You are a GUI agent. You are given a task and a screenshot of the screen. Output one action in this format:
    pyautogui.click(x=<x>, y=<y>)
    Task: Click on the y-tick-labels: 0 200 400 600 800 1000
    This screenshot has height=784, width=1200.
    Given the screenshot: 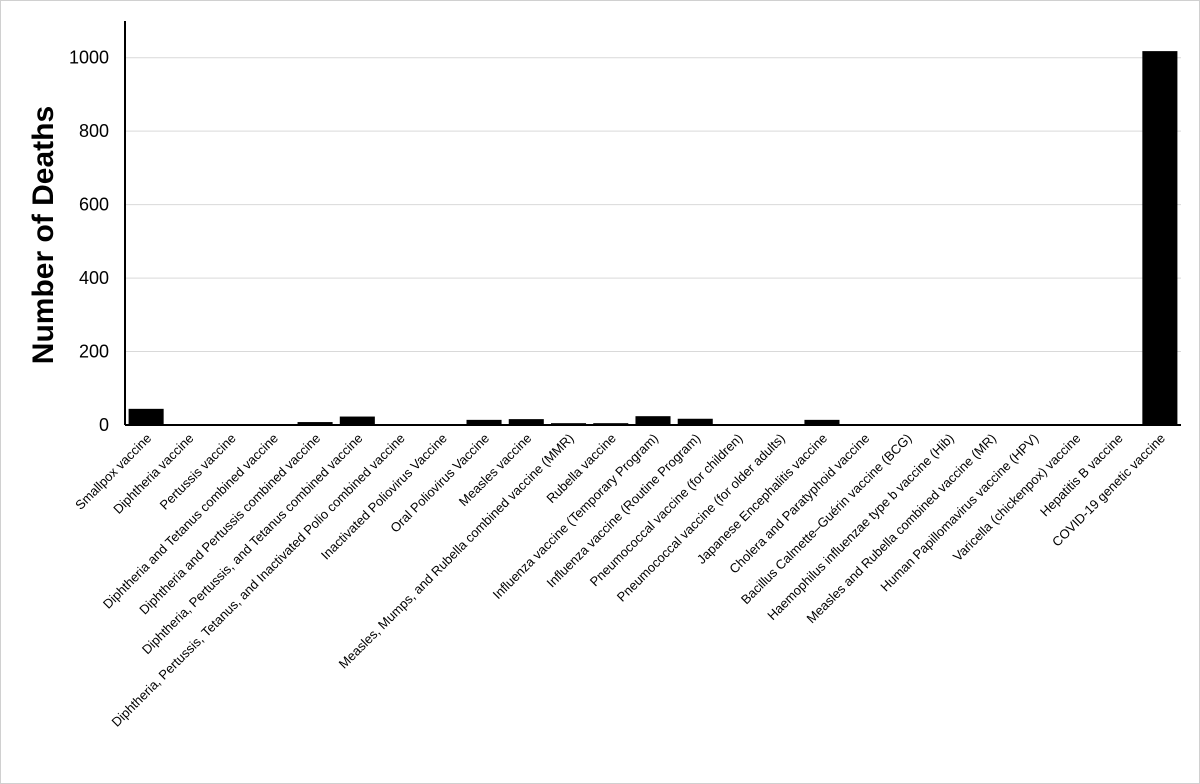 What is the action you would take?
    pyautogui.click(x=89, y=241)
    